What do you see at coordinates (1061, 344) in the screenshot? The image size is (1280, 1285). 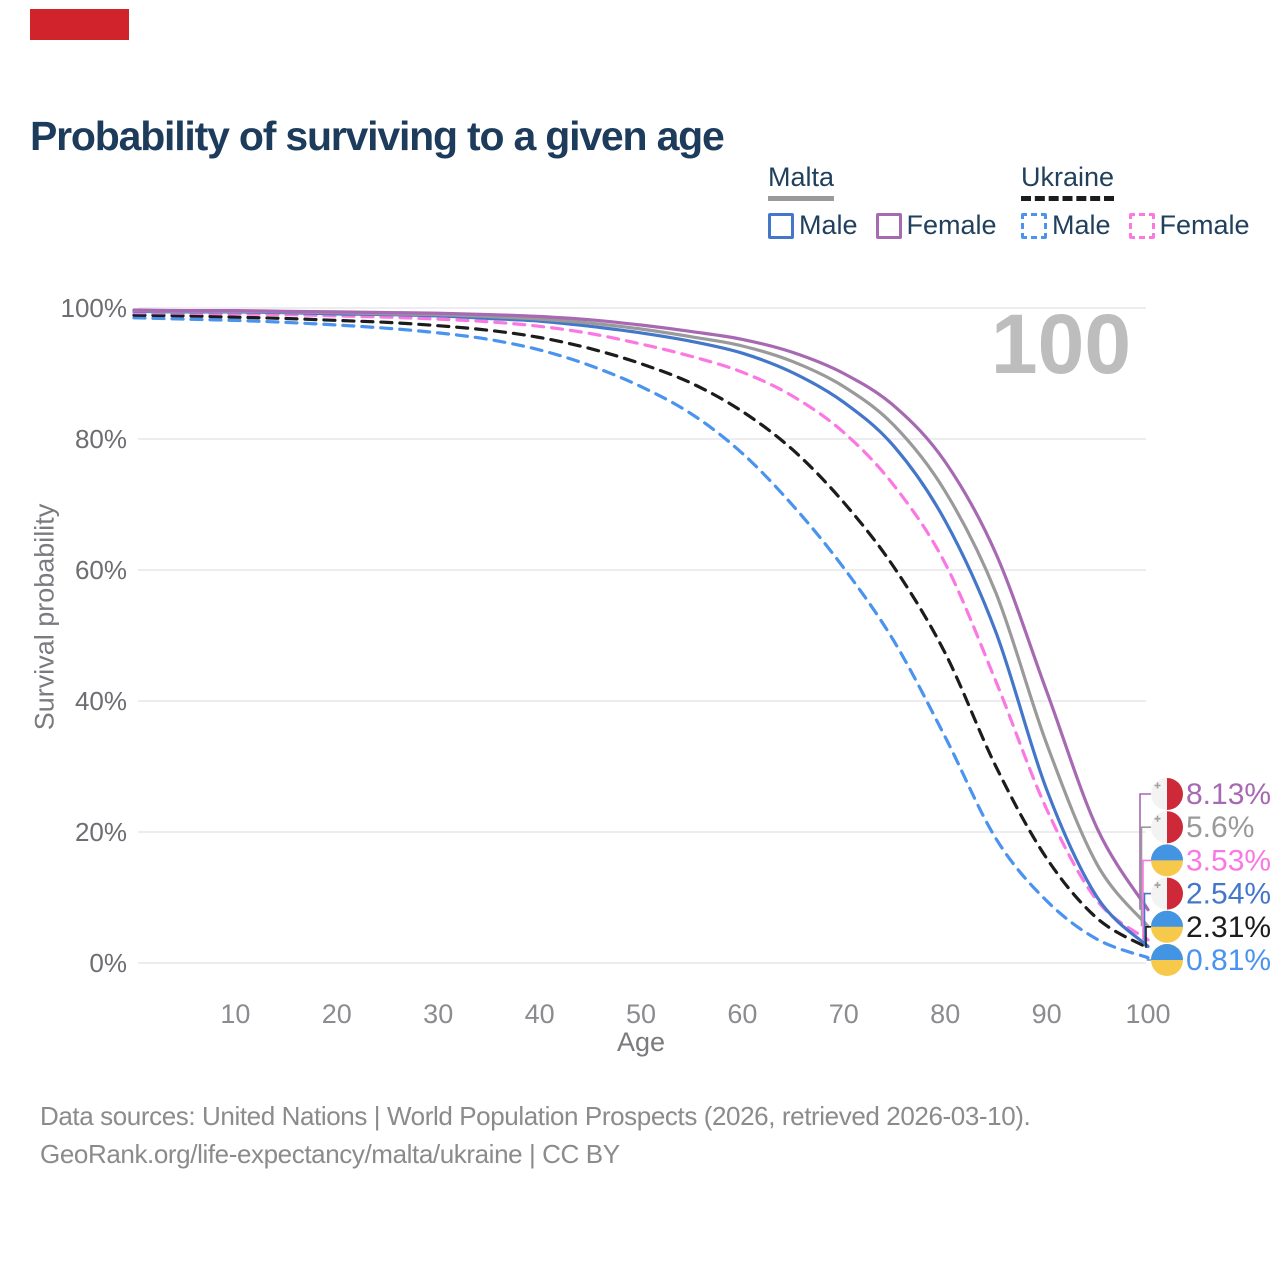 I see `watermark-age-100: 100` at bounding box center [1061, 344].